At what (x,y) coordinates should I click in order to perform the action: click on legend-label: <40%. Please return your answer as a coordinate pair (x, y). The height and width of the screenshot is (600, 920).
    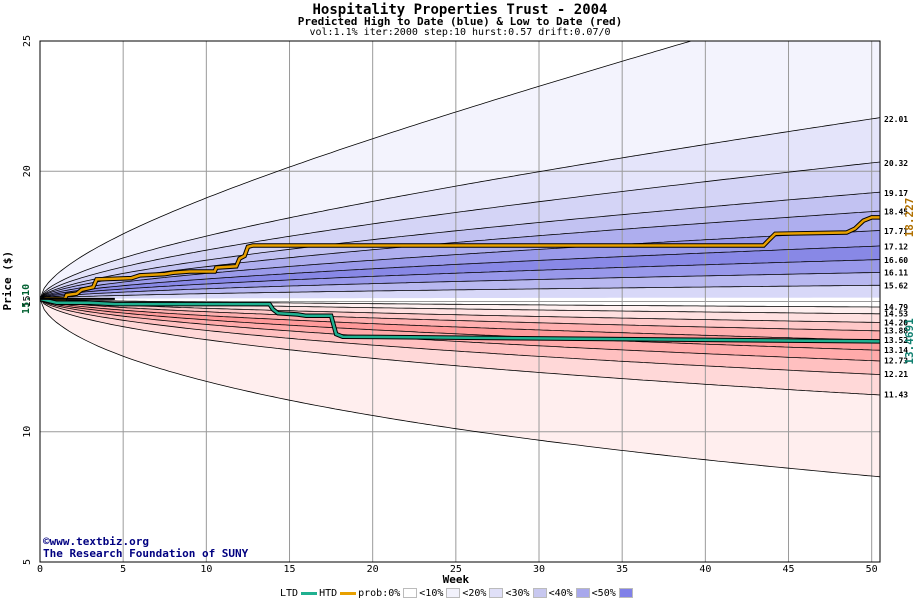
    Looking at the image, I should click on (560, 593).